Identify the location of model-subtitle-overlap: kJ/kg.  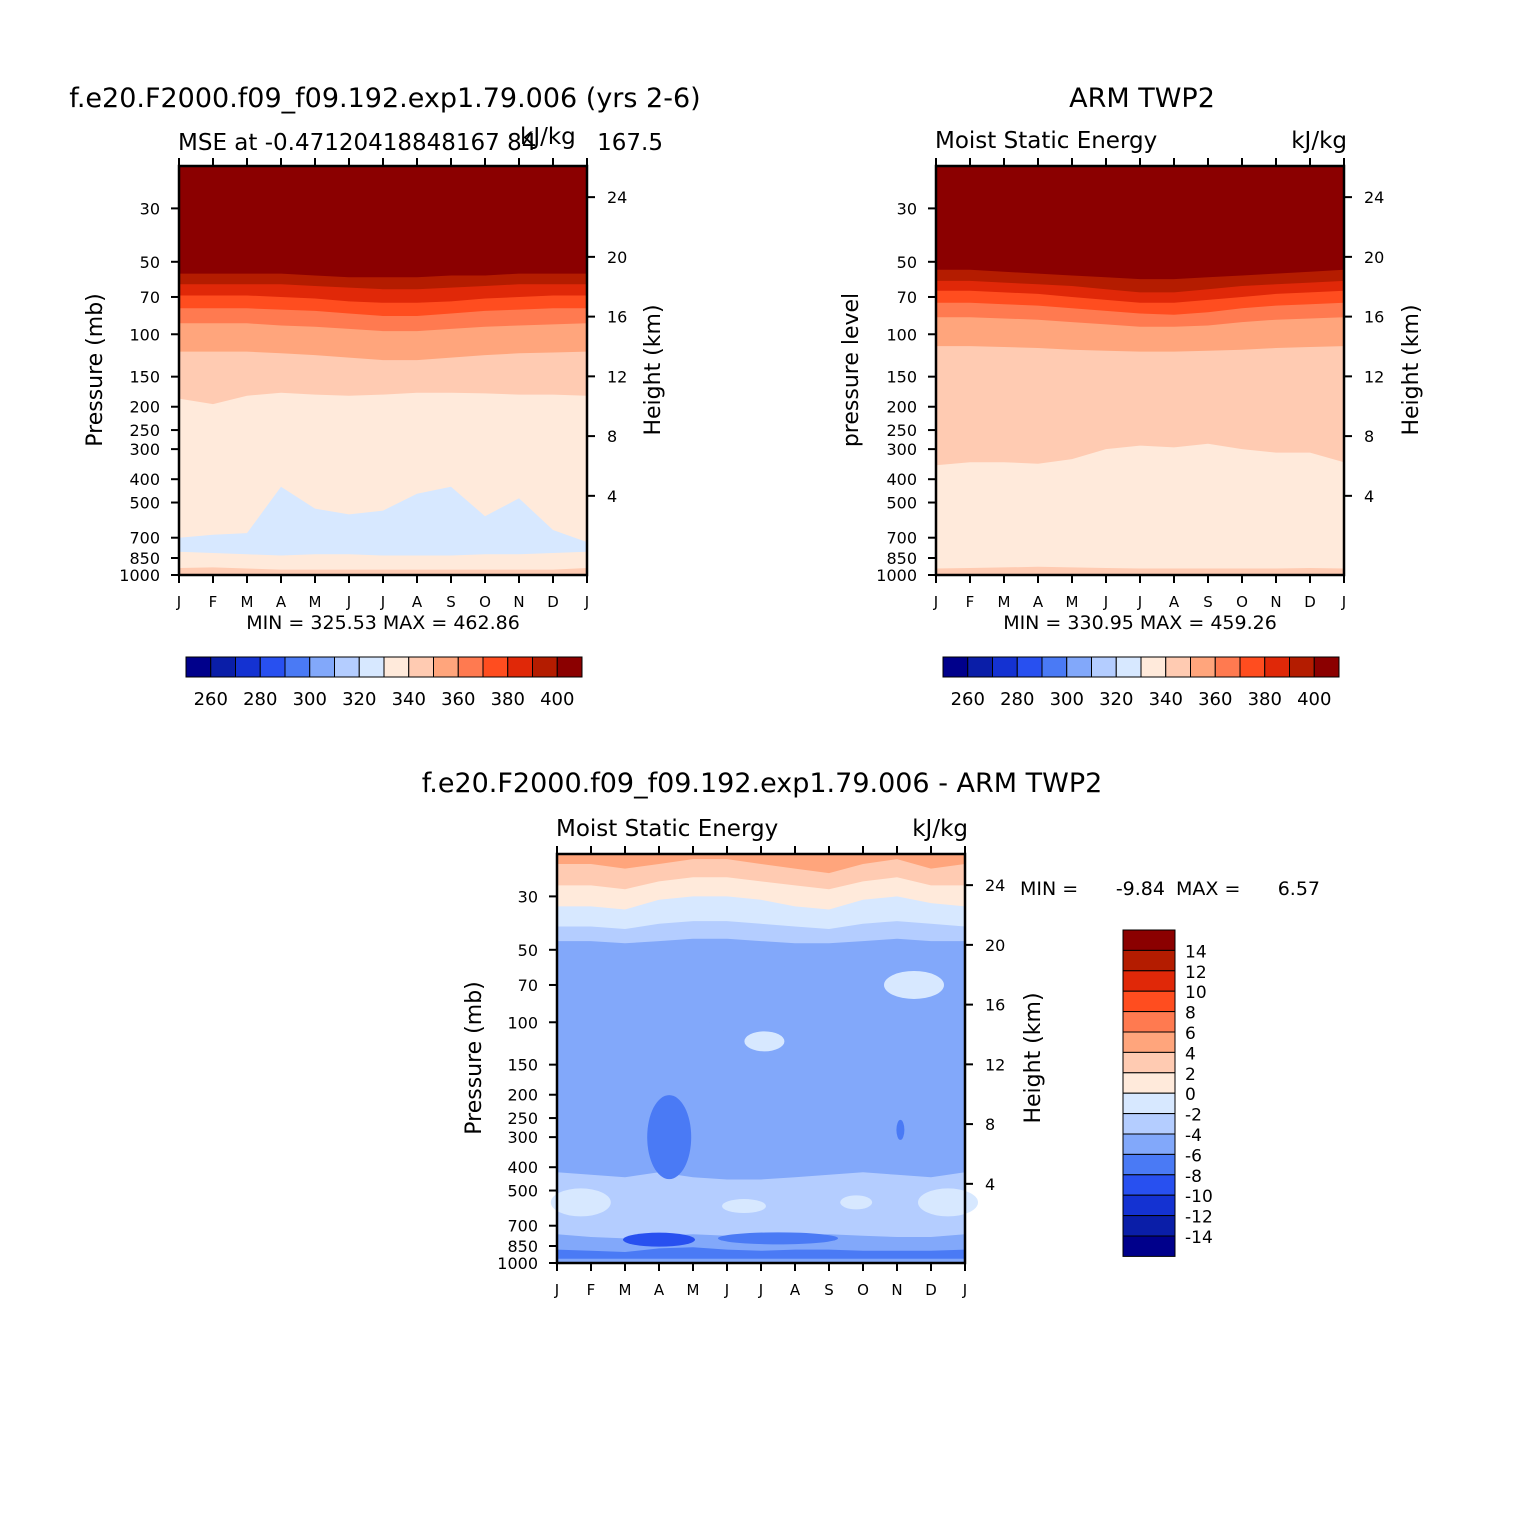
(548, 137).